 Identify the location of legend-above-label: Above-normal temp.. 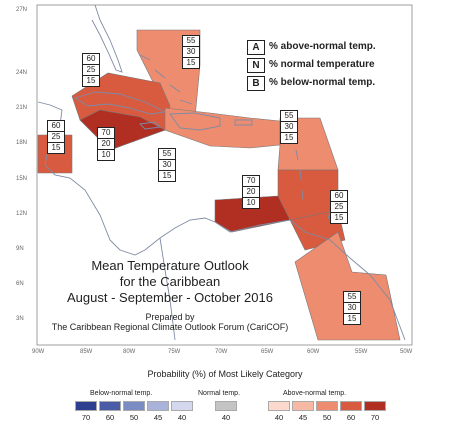
(315, 393).